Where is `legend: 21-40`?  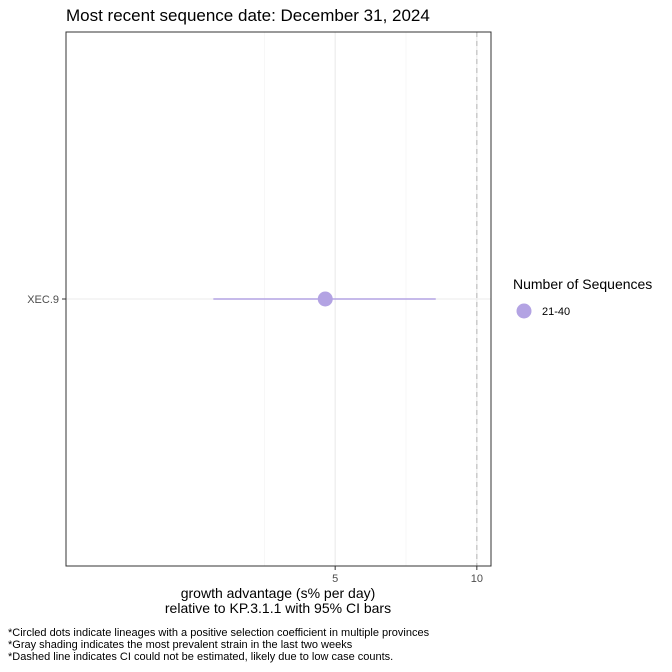 legend: 21-40 is located at coordinates (543, 311).